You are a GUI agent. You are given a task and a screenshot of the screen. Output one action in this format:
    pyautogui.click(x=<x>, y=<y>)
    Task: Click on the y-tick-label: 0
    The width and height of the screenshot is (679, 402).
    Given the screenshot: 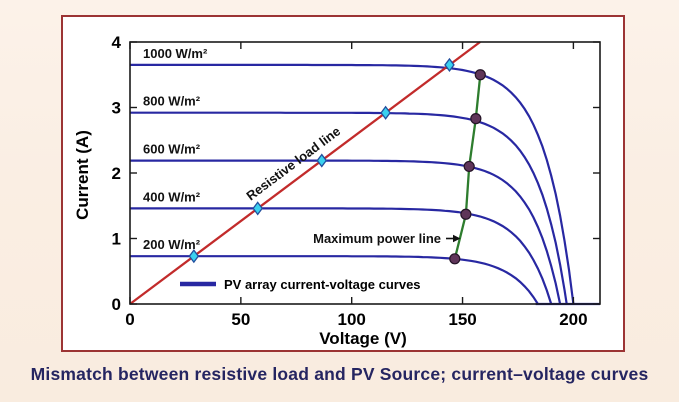 What is the action you would take?
    pyautogui.click(x=116, y=304)
    